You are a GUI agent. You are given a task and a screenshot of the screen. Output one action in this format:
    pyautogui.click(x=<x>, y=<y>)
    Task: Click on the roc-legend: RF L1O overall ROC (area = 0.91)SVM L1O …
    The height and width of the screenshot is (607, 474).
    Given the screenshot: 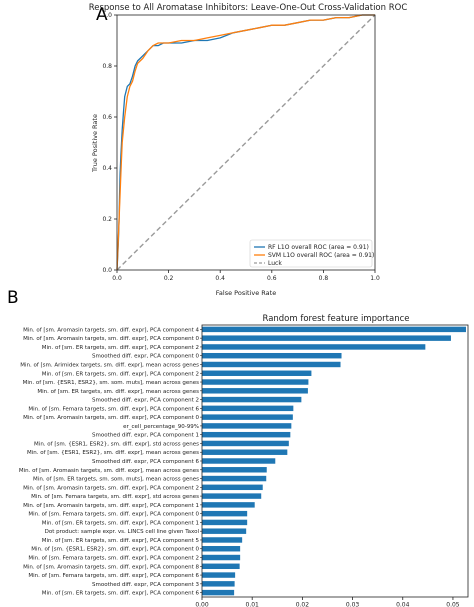 What is the action you would take?
    pyautogui.click(x=311, y=253)
    